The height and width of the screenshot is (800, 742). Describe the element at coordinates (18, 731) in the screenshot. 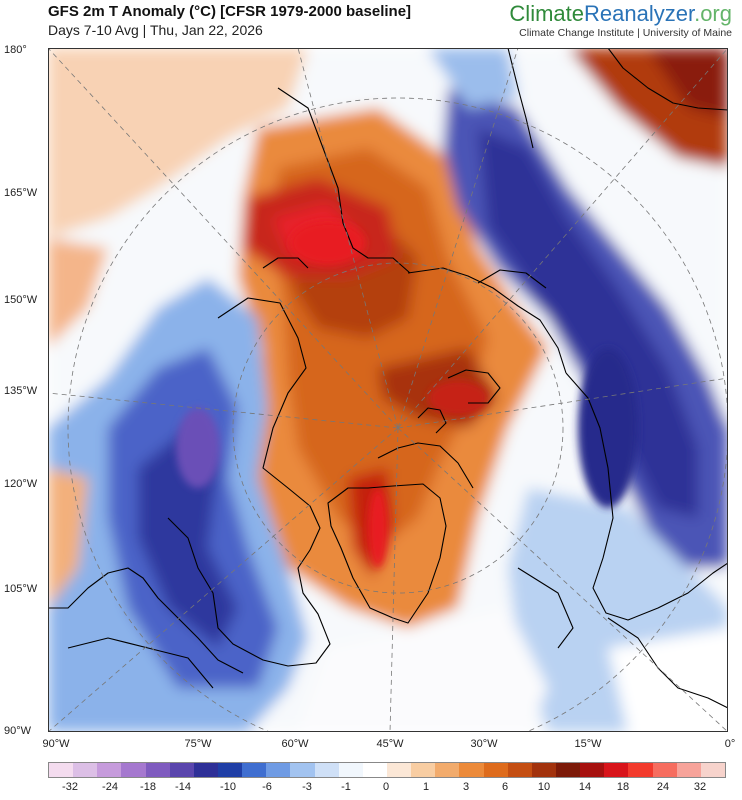

I see `y-axis-label-6: 90°W` at that location.